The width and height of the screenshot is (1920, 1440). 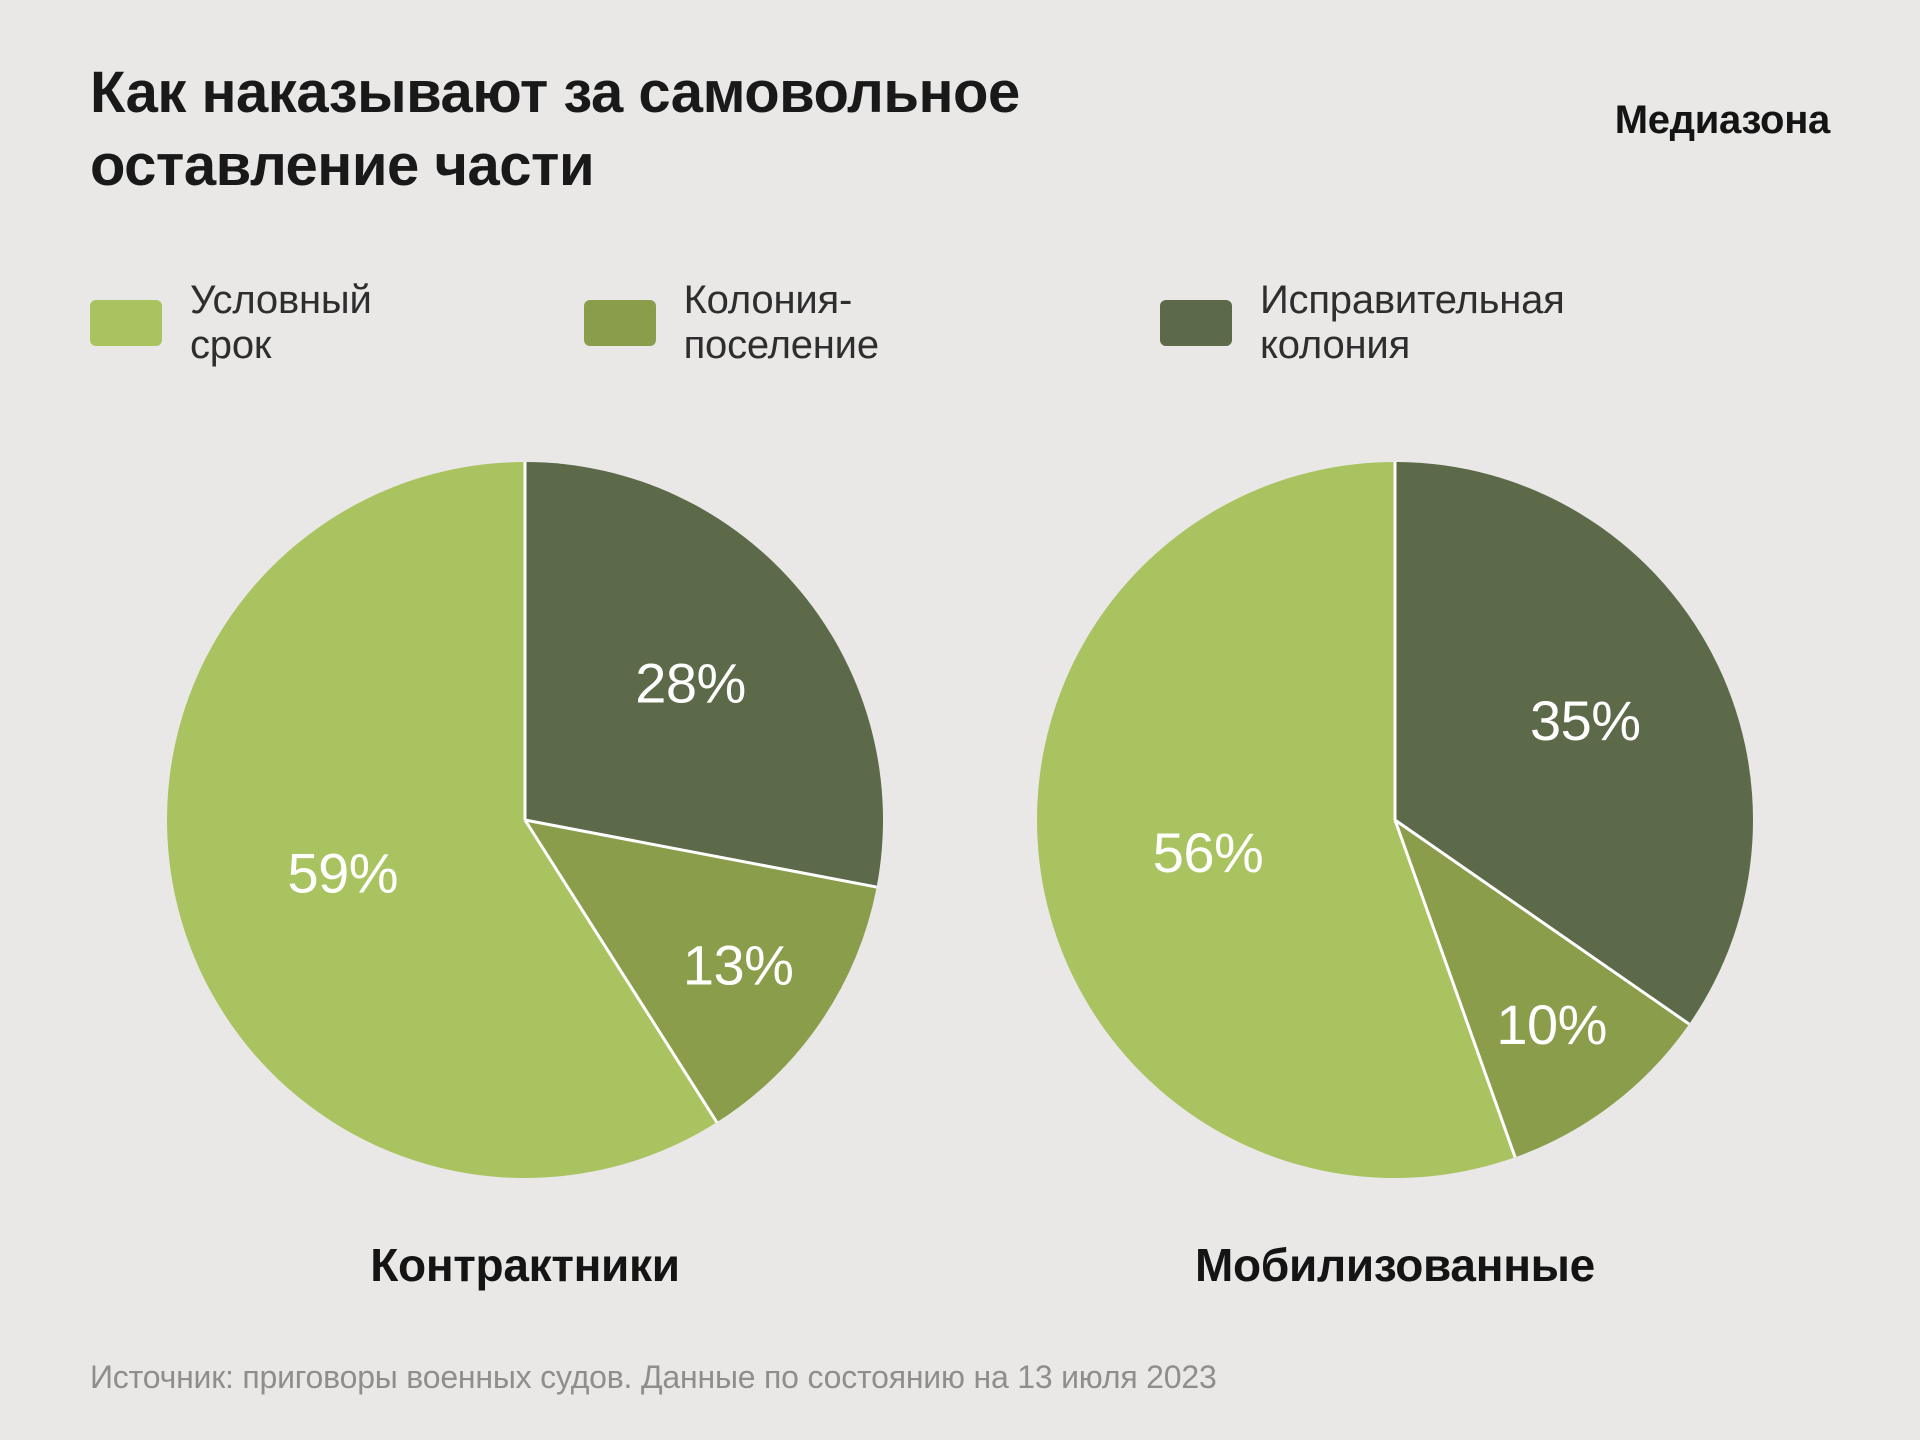 What do you see at coordinates (1585, 720) in the screenshot?
I see `pie-slice-label: 35%` at bounding box center [1585, 720].